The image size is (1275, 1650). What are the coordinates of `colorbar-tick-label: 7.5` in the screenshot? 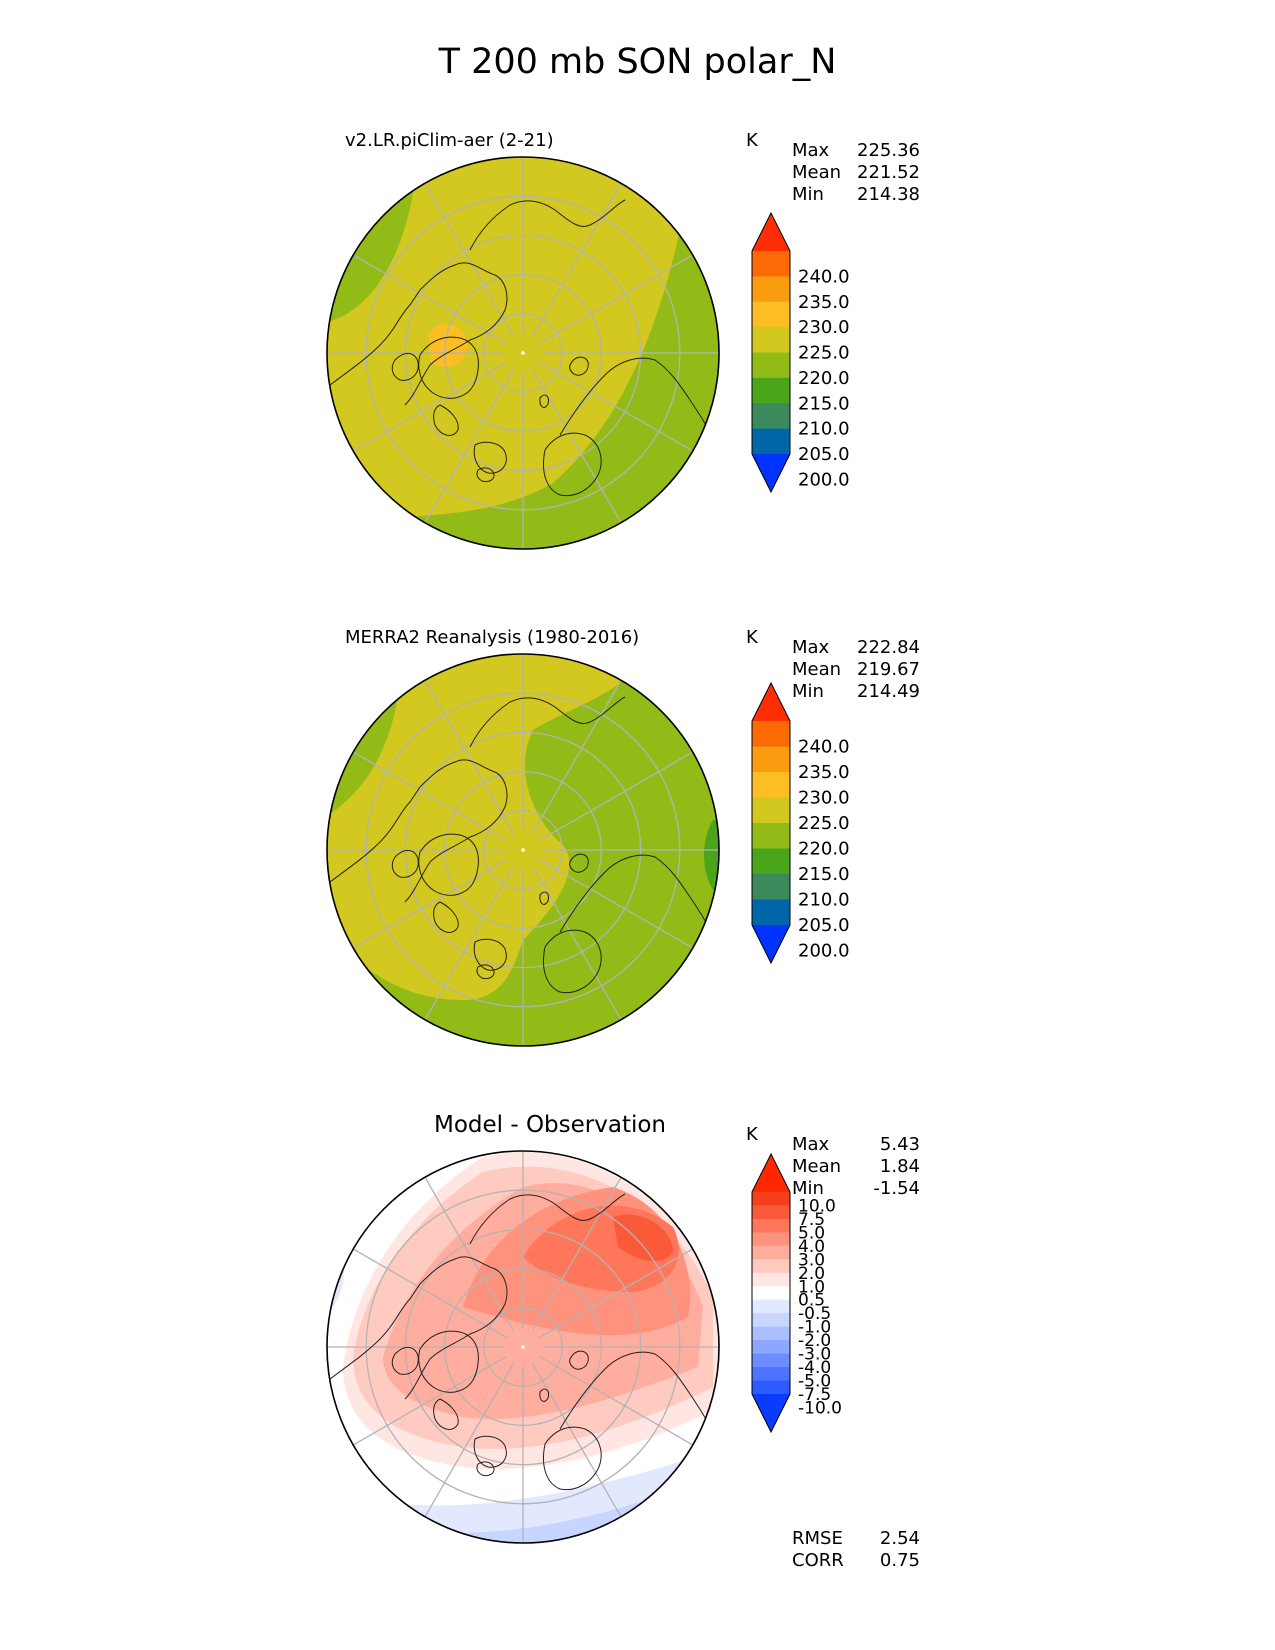 It's located at (811, 1220).